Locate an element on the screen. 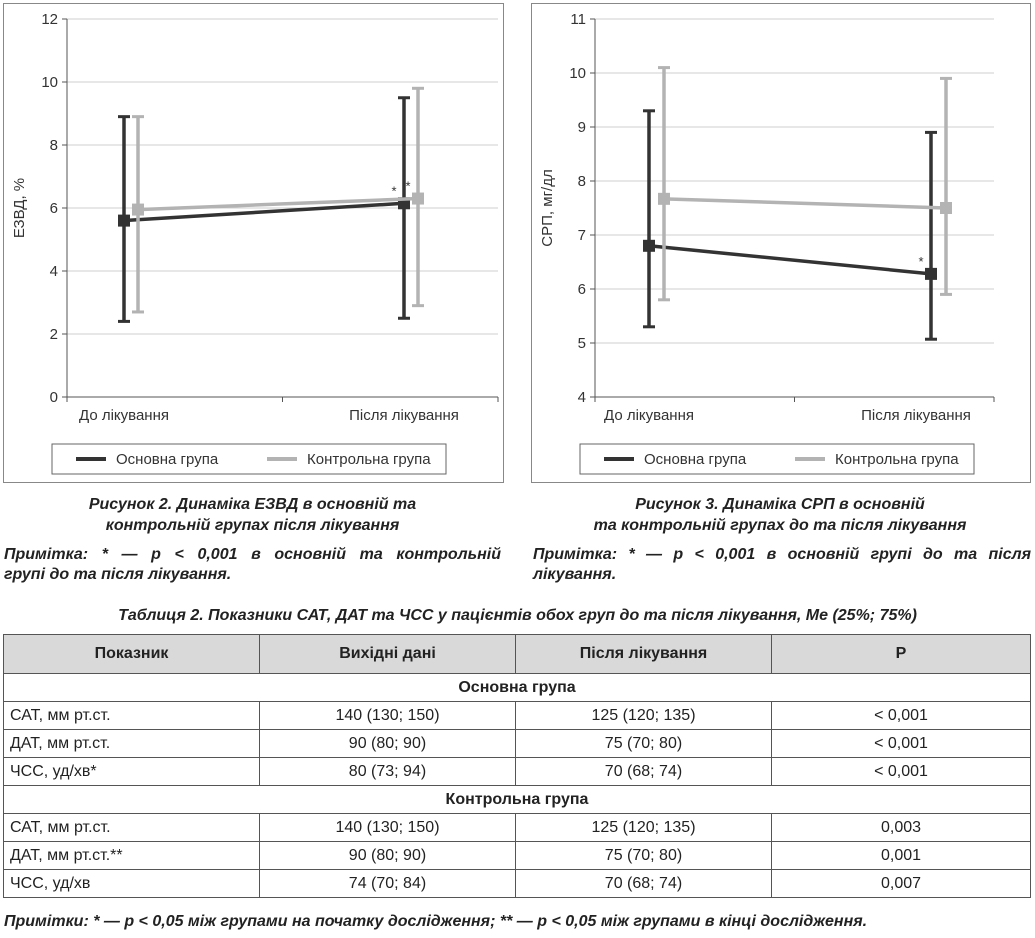 The height and width of the screenshot is (938, 1035). group-row: Основна група is located at coordinates (517, 687).